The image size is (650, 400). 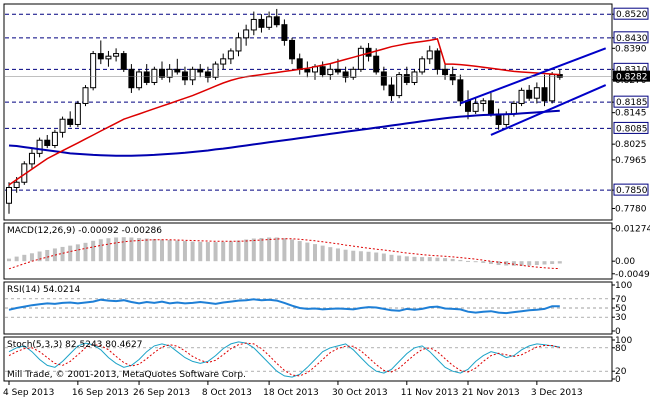 What do you see at coordinates (632, 230) in the screenshot?
I see `macd-tick-label: 0.01274` at bounding box center [632, 230].